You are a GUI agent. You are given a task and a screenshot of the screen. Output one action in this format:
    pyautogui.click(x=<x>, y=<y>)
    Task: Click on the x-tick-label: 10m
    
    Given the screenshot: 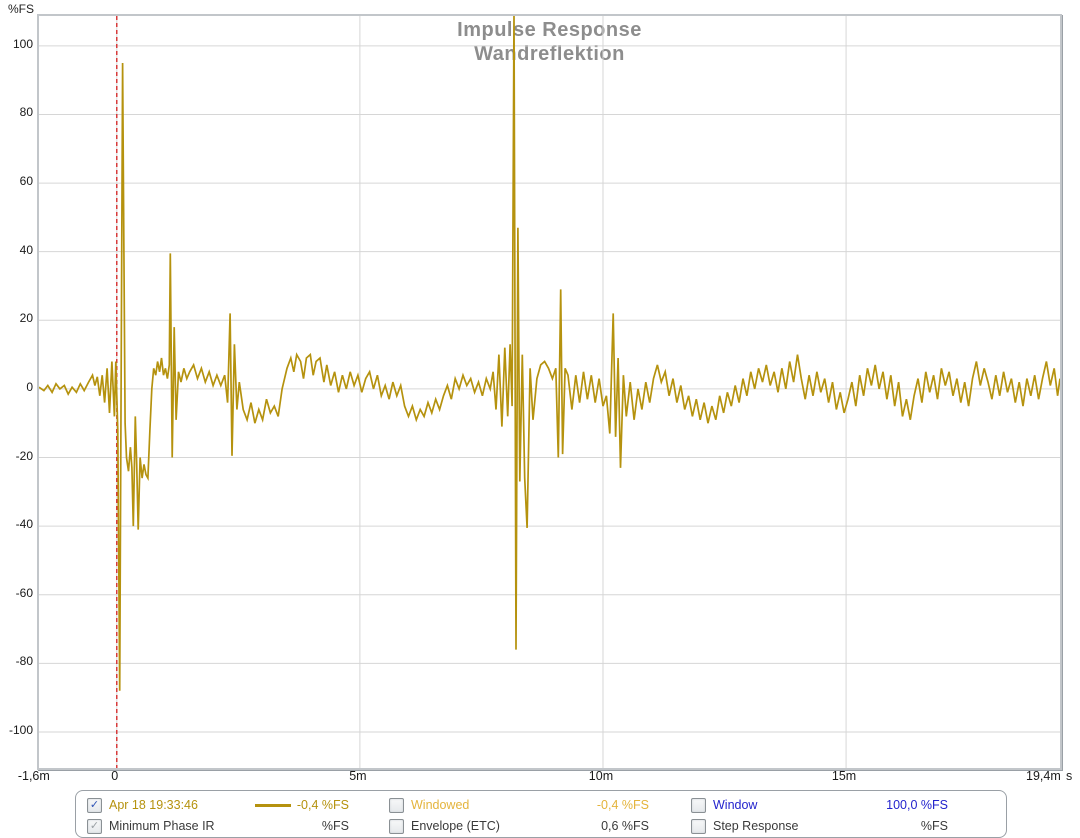 What is the action you would take?
    pyautogui.click(x=601, y=776)
    